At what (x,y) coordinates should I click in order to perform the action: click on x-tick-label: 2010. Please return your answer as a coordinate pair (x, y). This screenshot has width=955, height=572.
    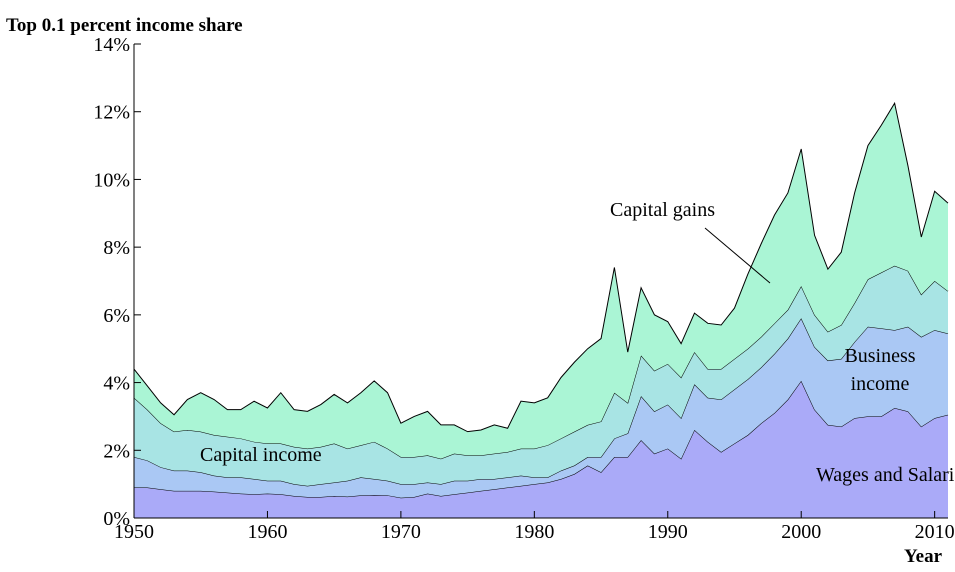
    Looking at the image, I should click on (935, 532).